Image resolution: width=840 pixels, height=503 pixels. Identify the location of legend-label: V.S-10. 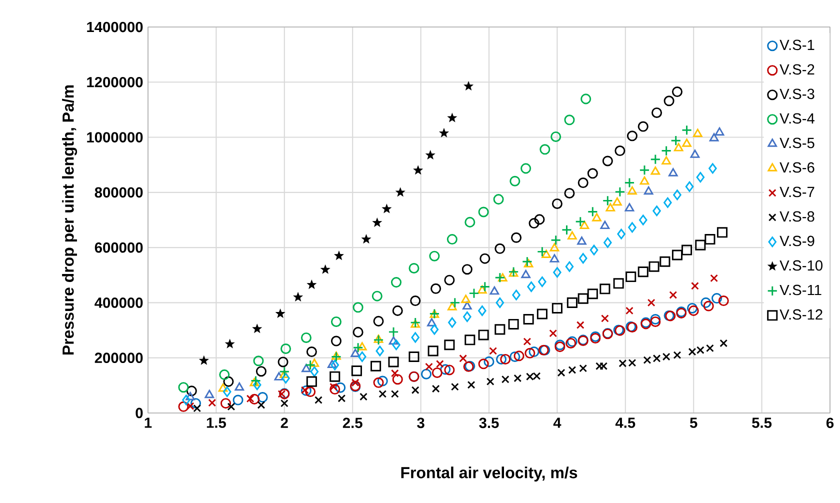
(801, 265).